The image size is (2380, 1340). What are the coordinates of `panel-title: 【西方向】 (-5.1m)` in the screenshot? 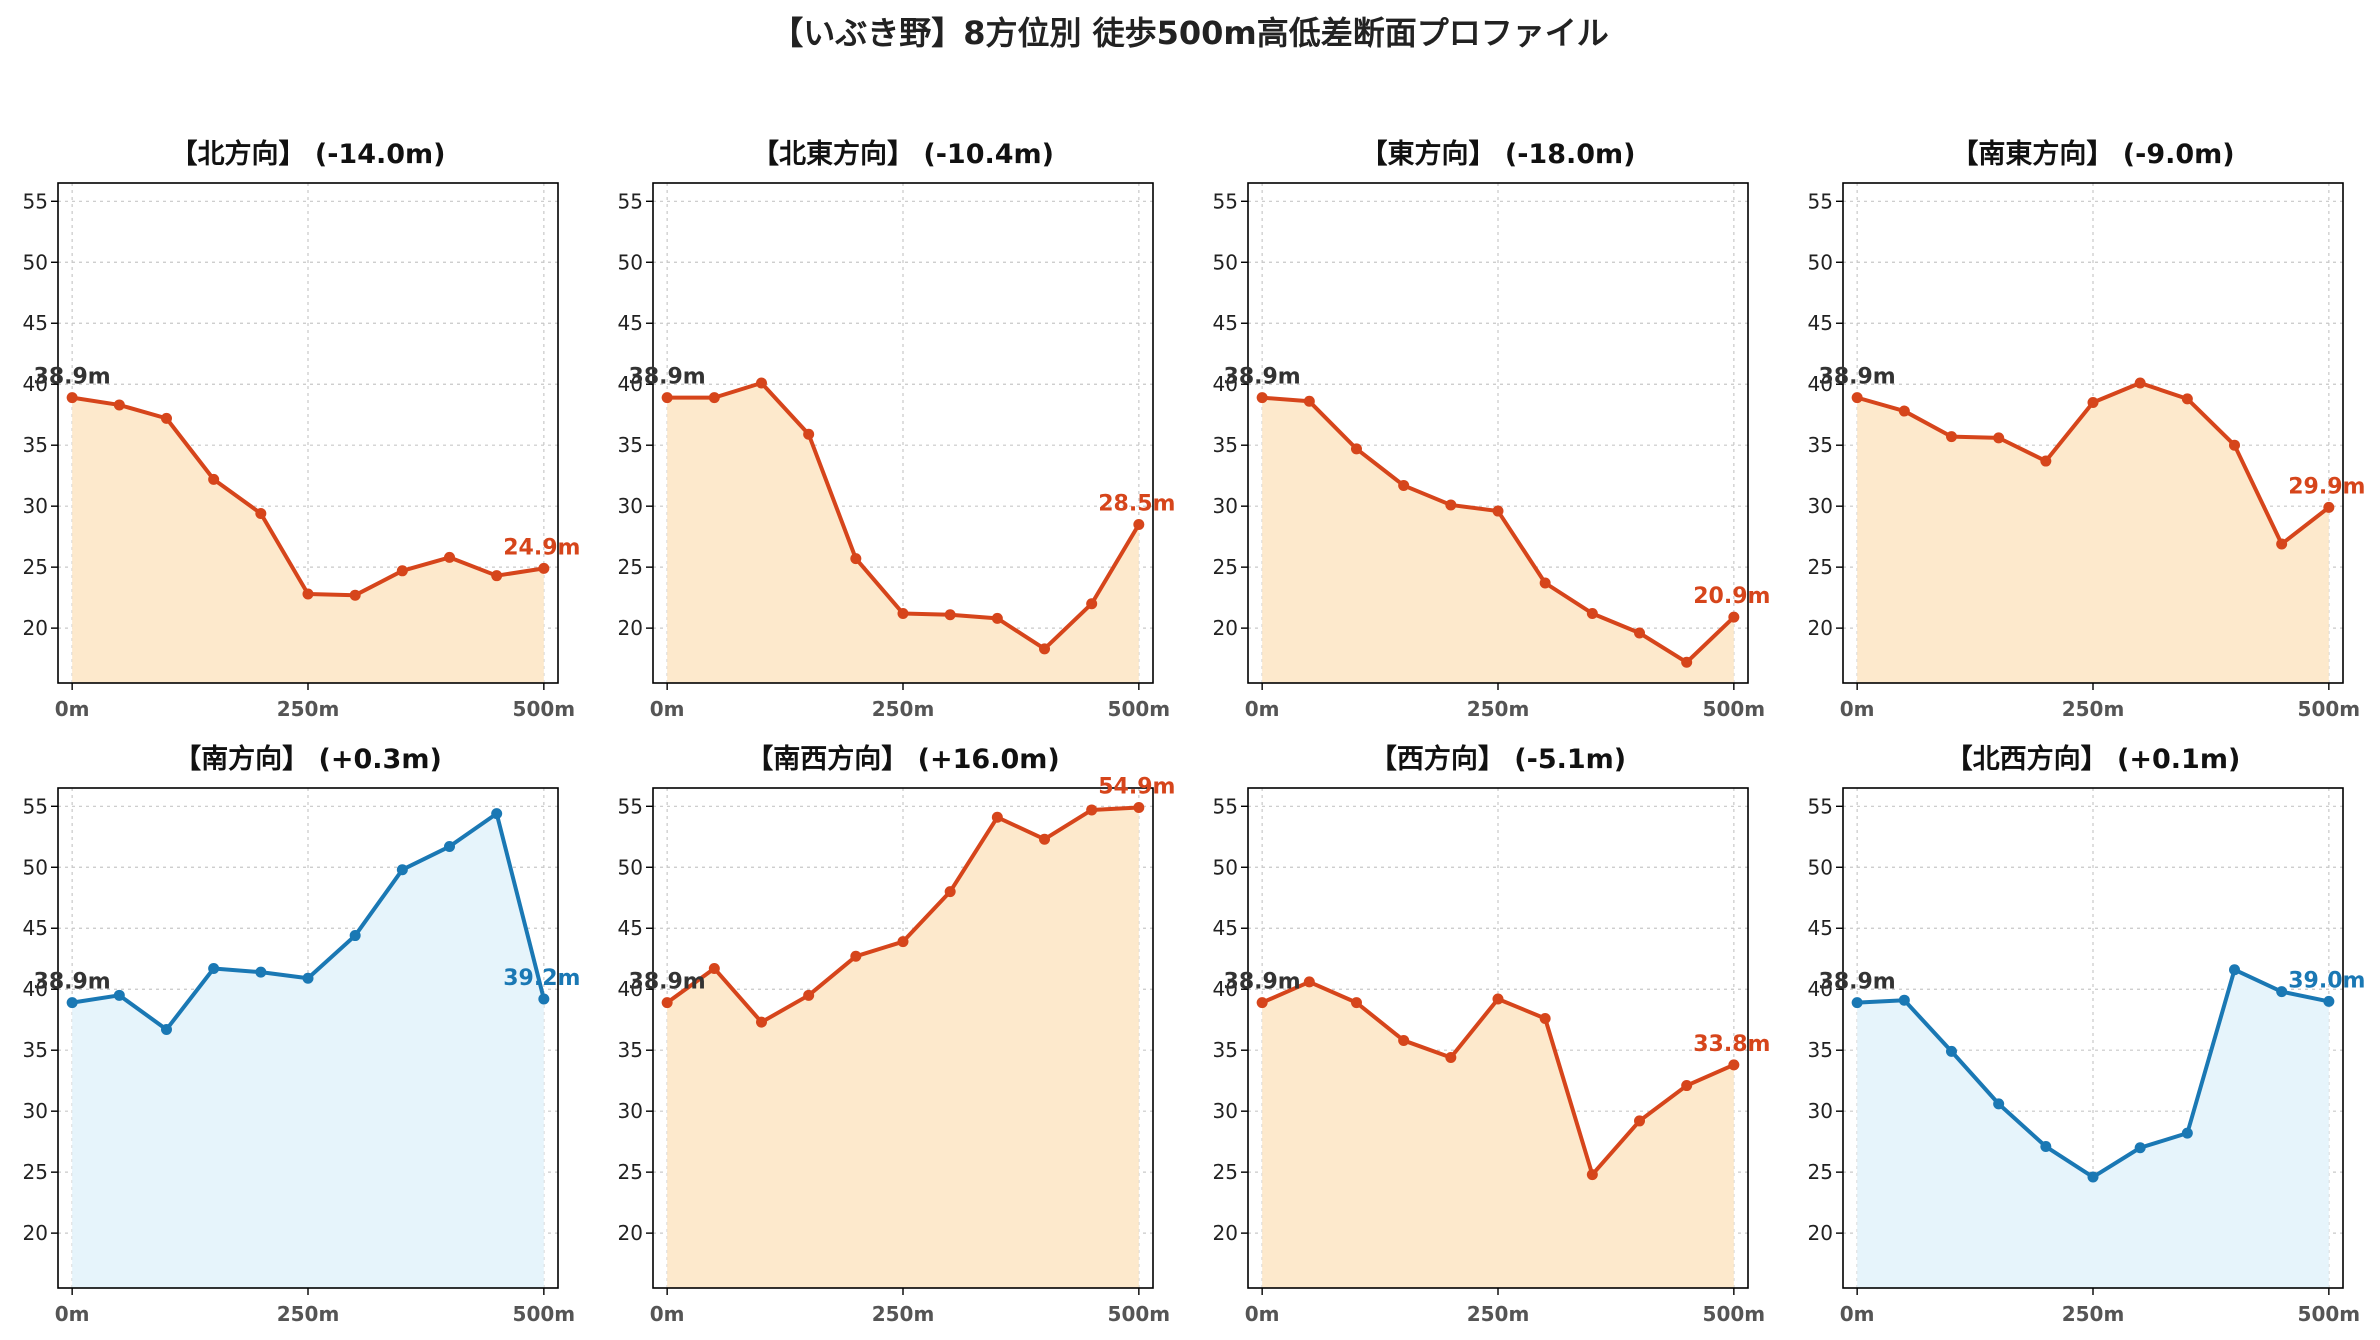 It's located at (1498, 759).